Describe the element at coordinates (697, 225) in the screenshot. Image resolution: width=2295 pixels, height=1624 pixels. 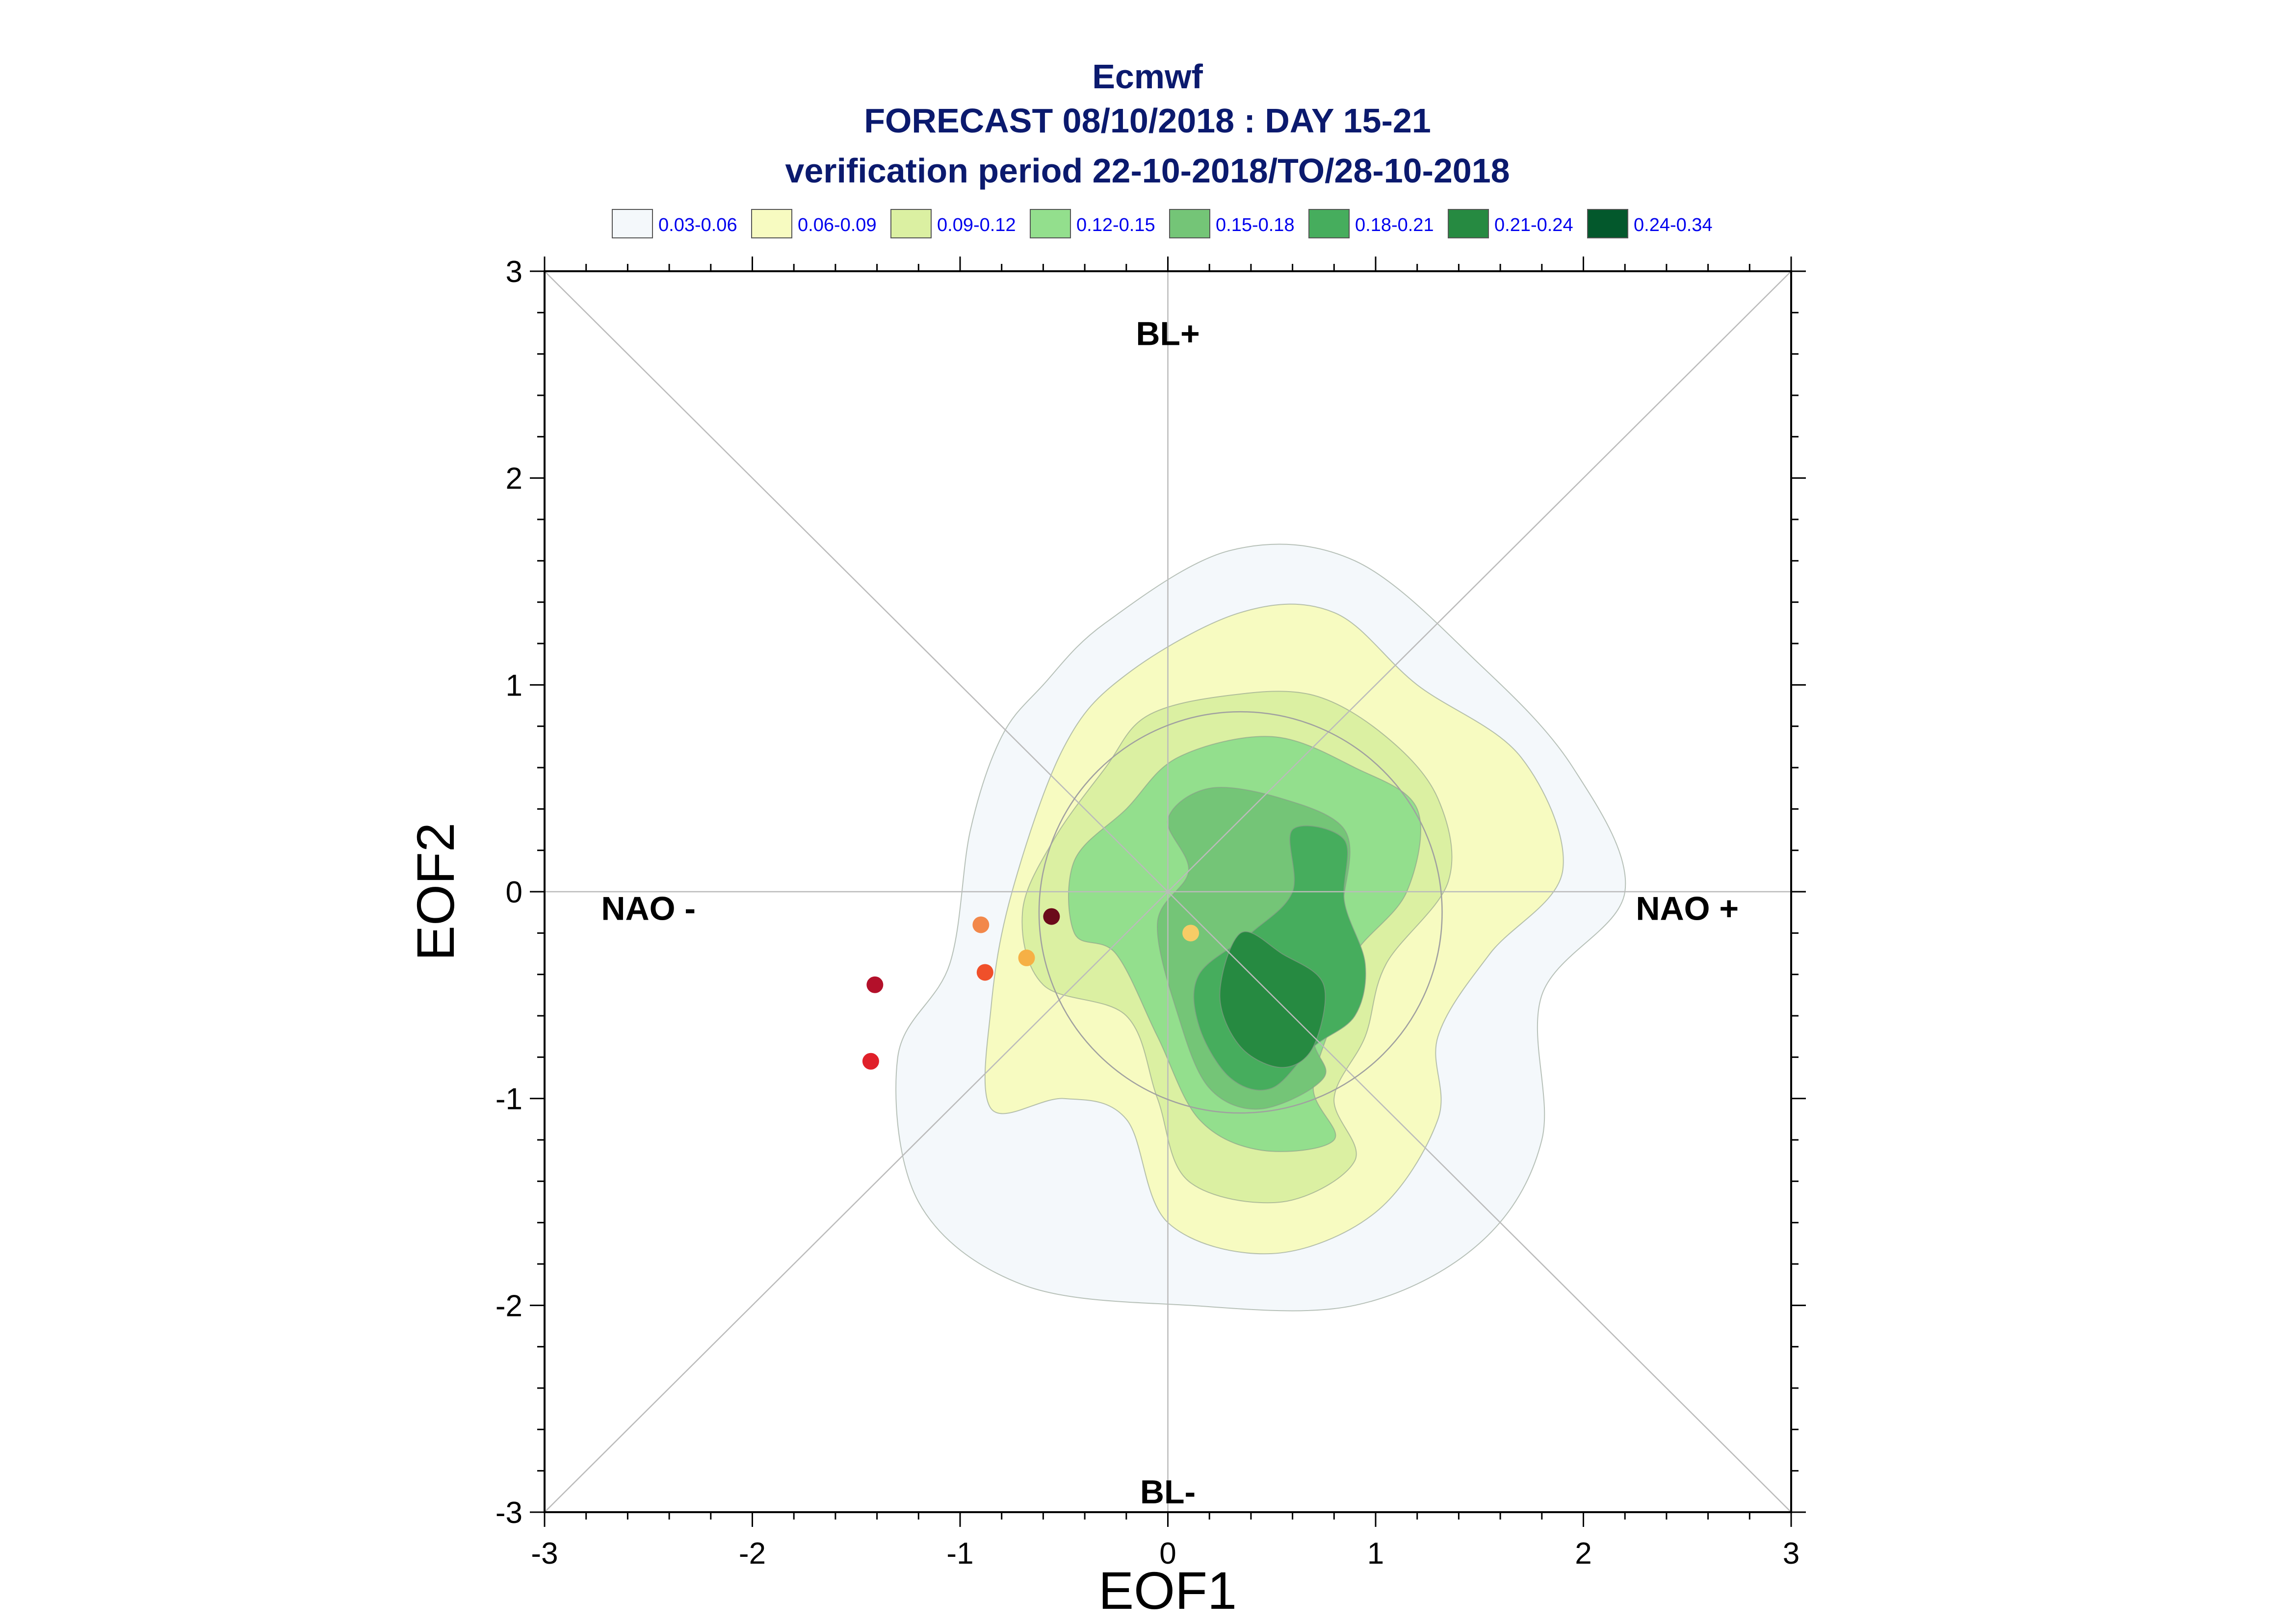
I see `legend-label-0: 0.03-0.06` at that location.